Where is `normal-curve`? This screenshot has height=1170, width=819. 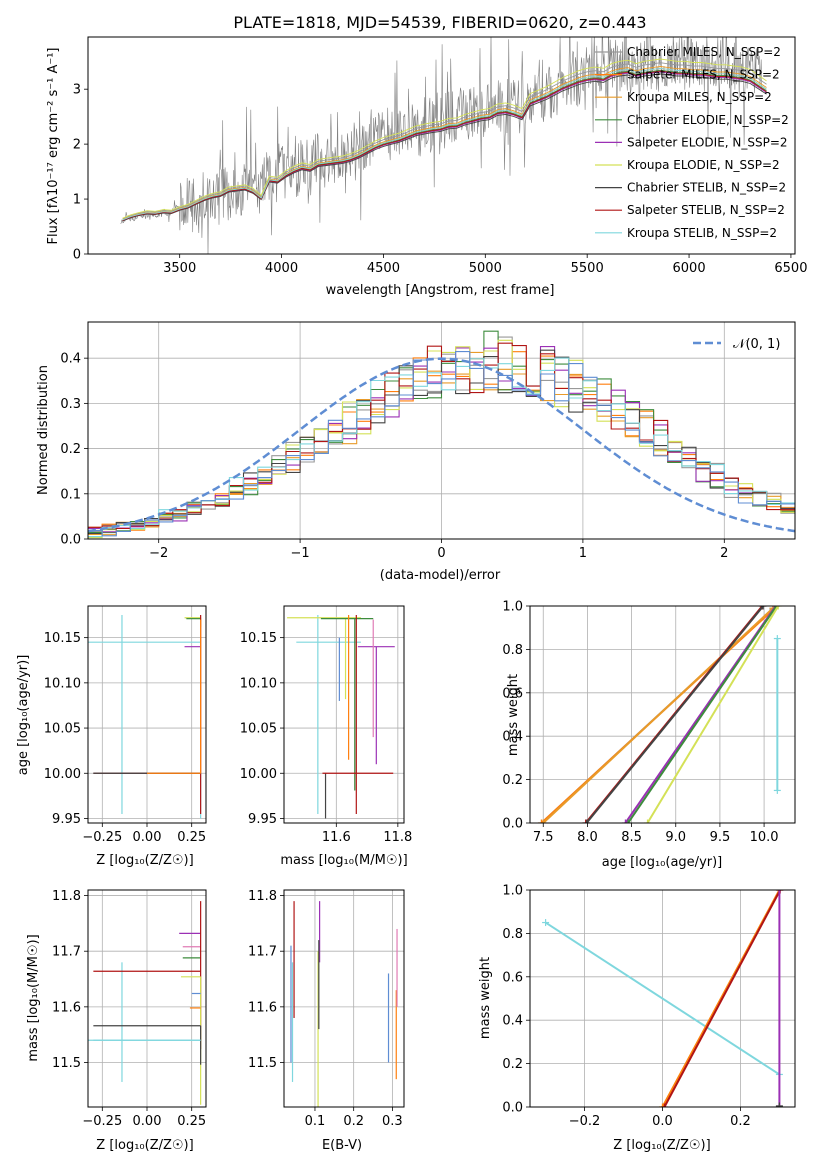 normal-curve is located at coordinates (441, 445).